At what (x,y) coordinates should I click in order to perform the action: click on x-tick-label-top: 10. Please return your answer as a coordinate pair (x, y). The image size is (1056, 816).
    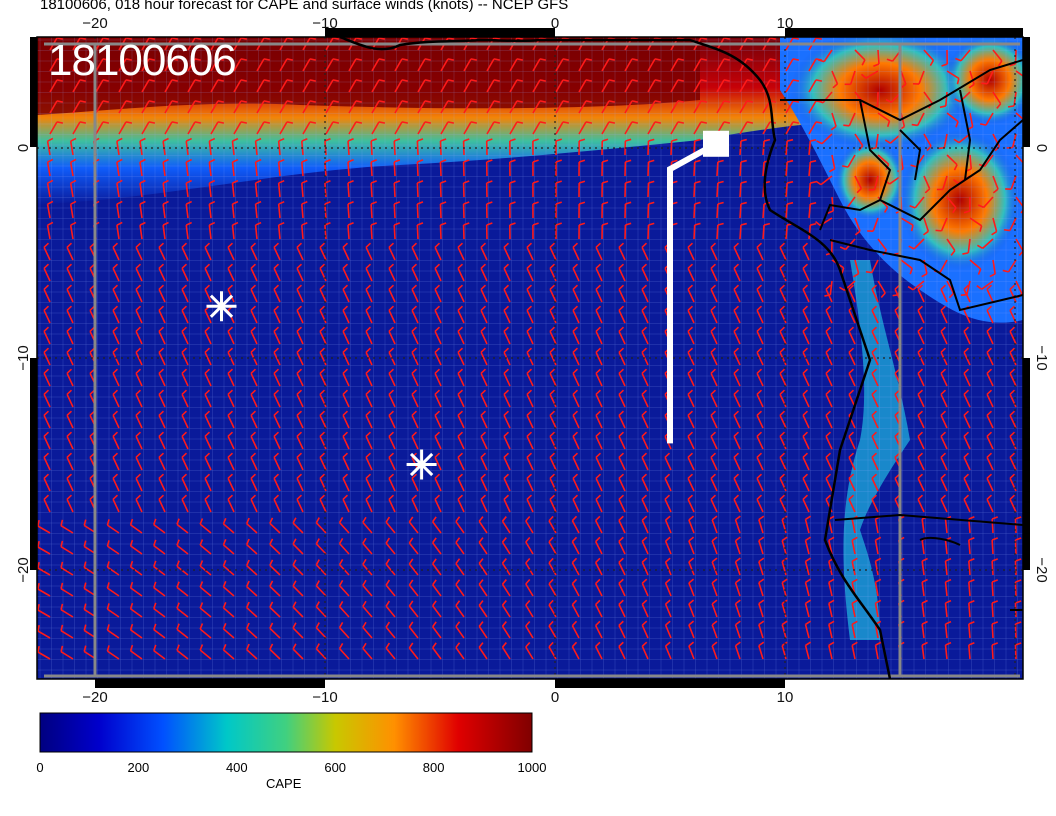
    Looking at the image, I should click on (785, 23).